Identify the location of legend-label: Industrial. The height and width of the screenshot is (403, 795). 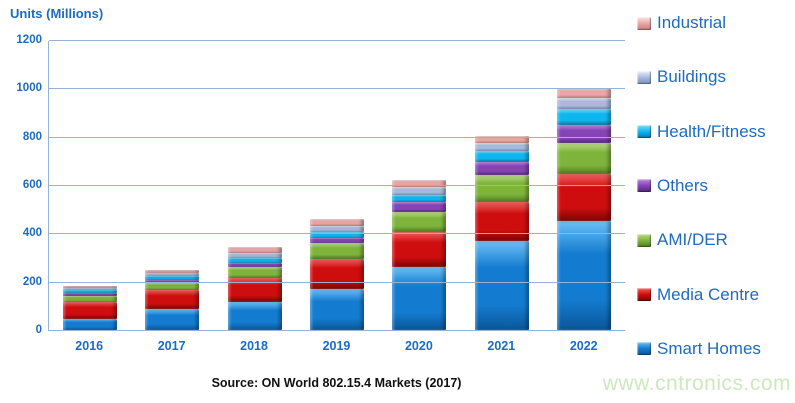
(691, 22).